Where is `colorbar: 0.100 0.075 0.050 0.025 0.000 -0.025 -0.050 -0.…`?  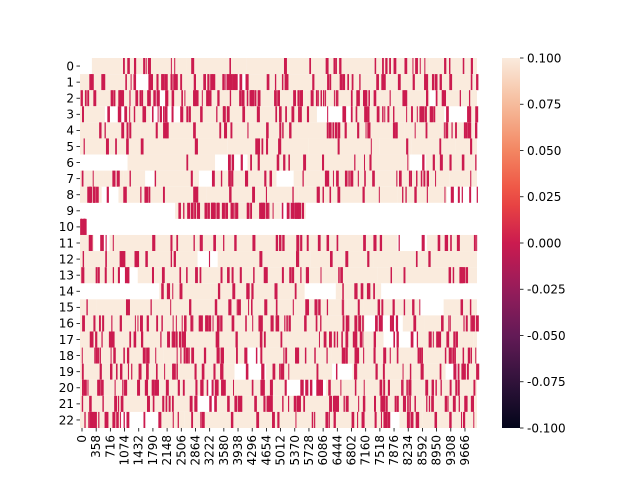 colorbar: 0.100 0.075 0.050 0.025 0.000 -0.025 -0.050 -0.… is located at coordinates (534, 243).